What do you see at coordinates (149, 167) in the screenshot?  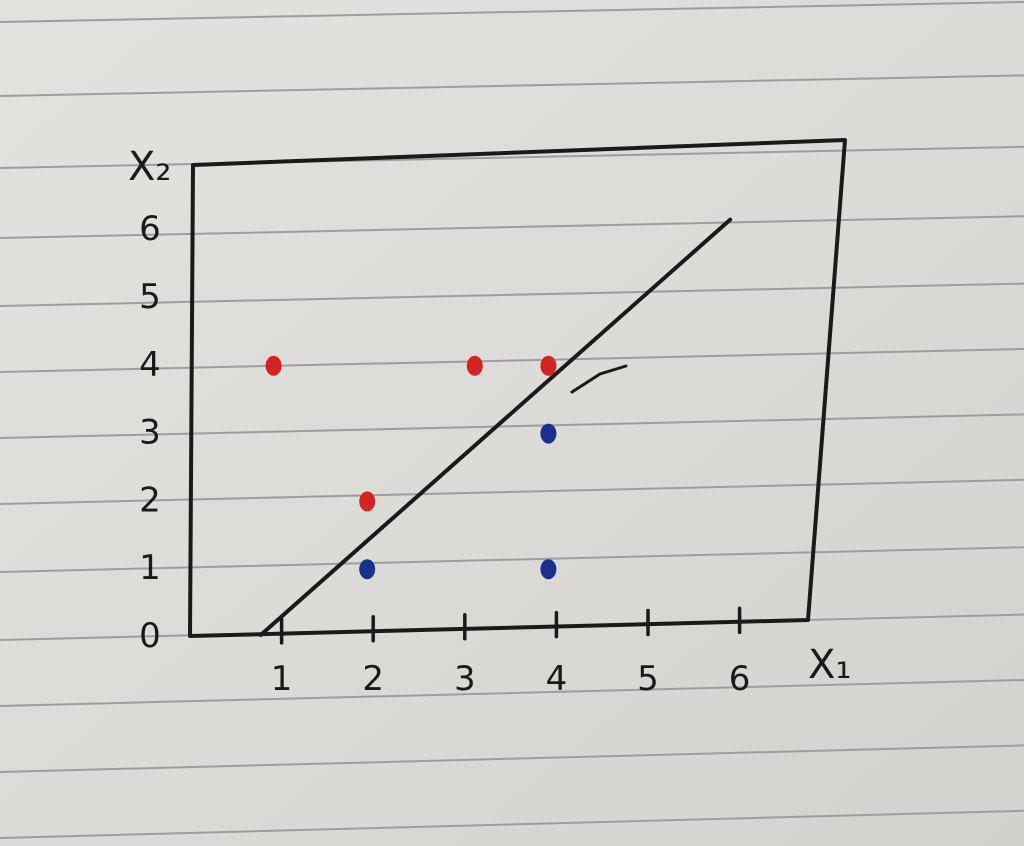 I see `y-axis-label: X₂` at bounding box center [149, 167].